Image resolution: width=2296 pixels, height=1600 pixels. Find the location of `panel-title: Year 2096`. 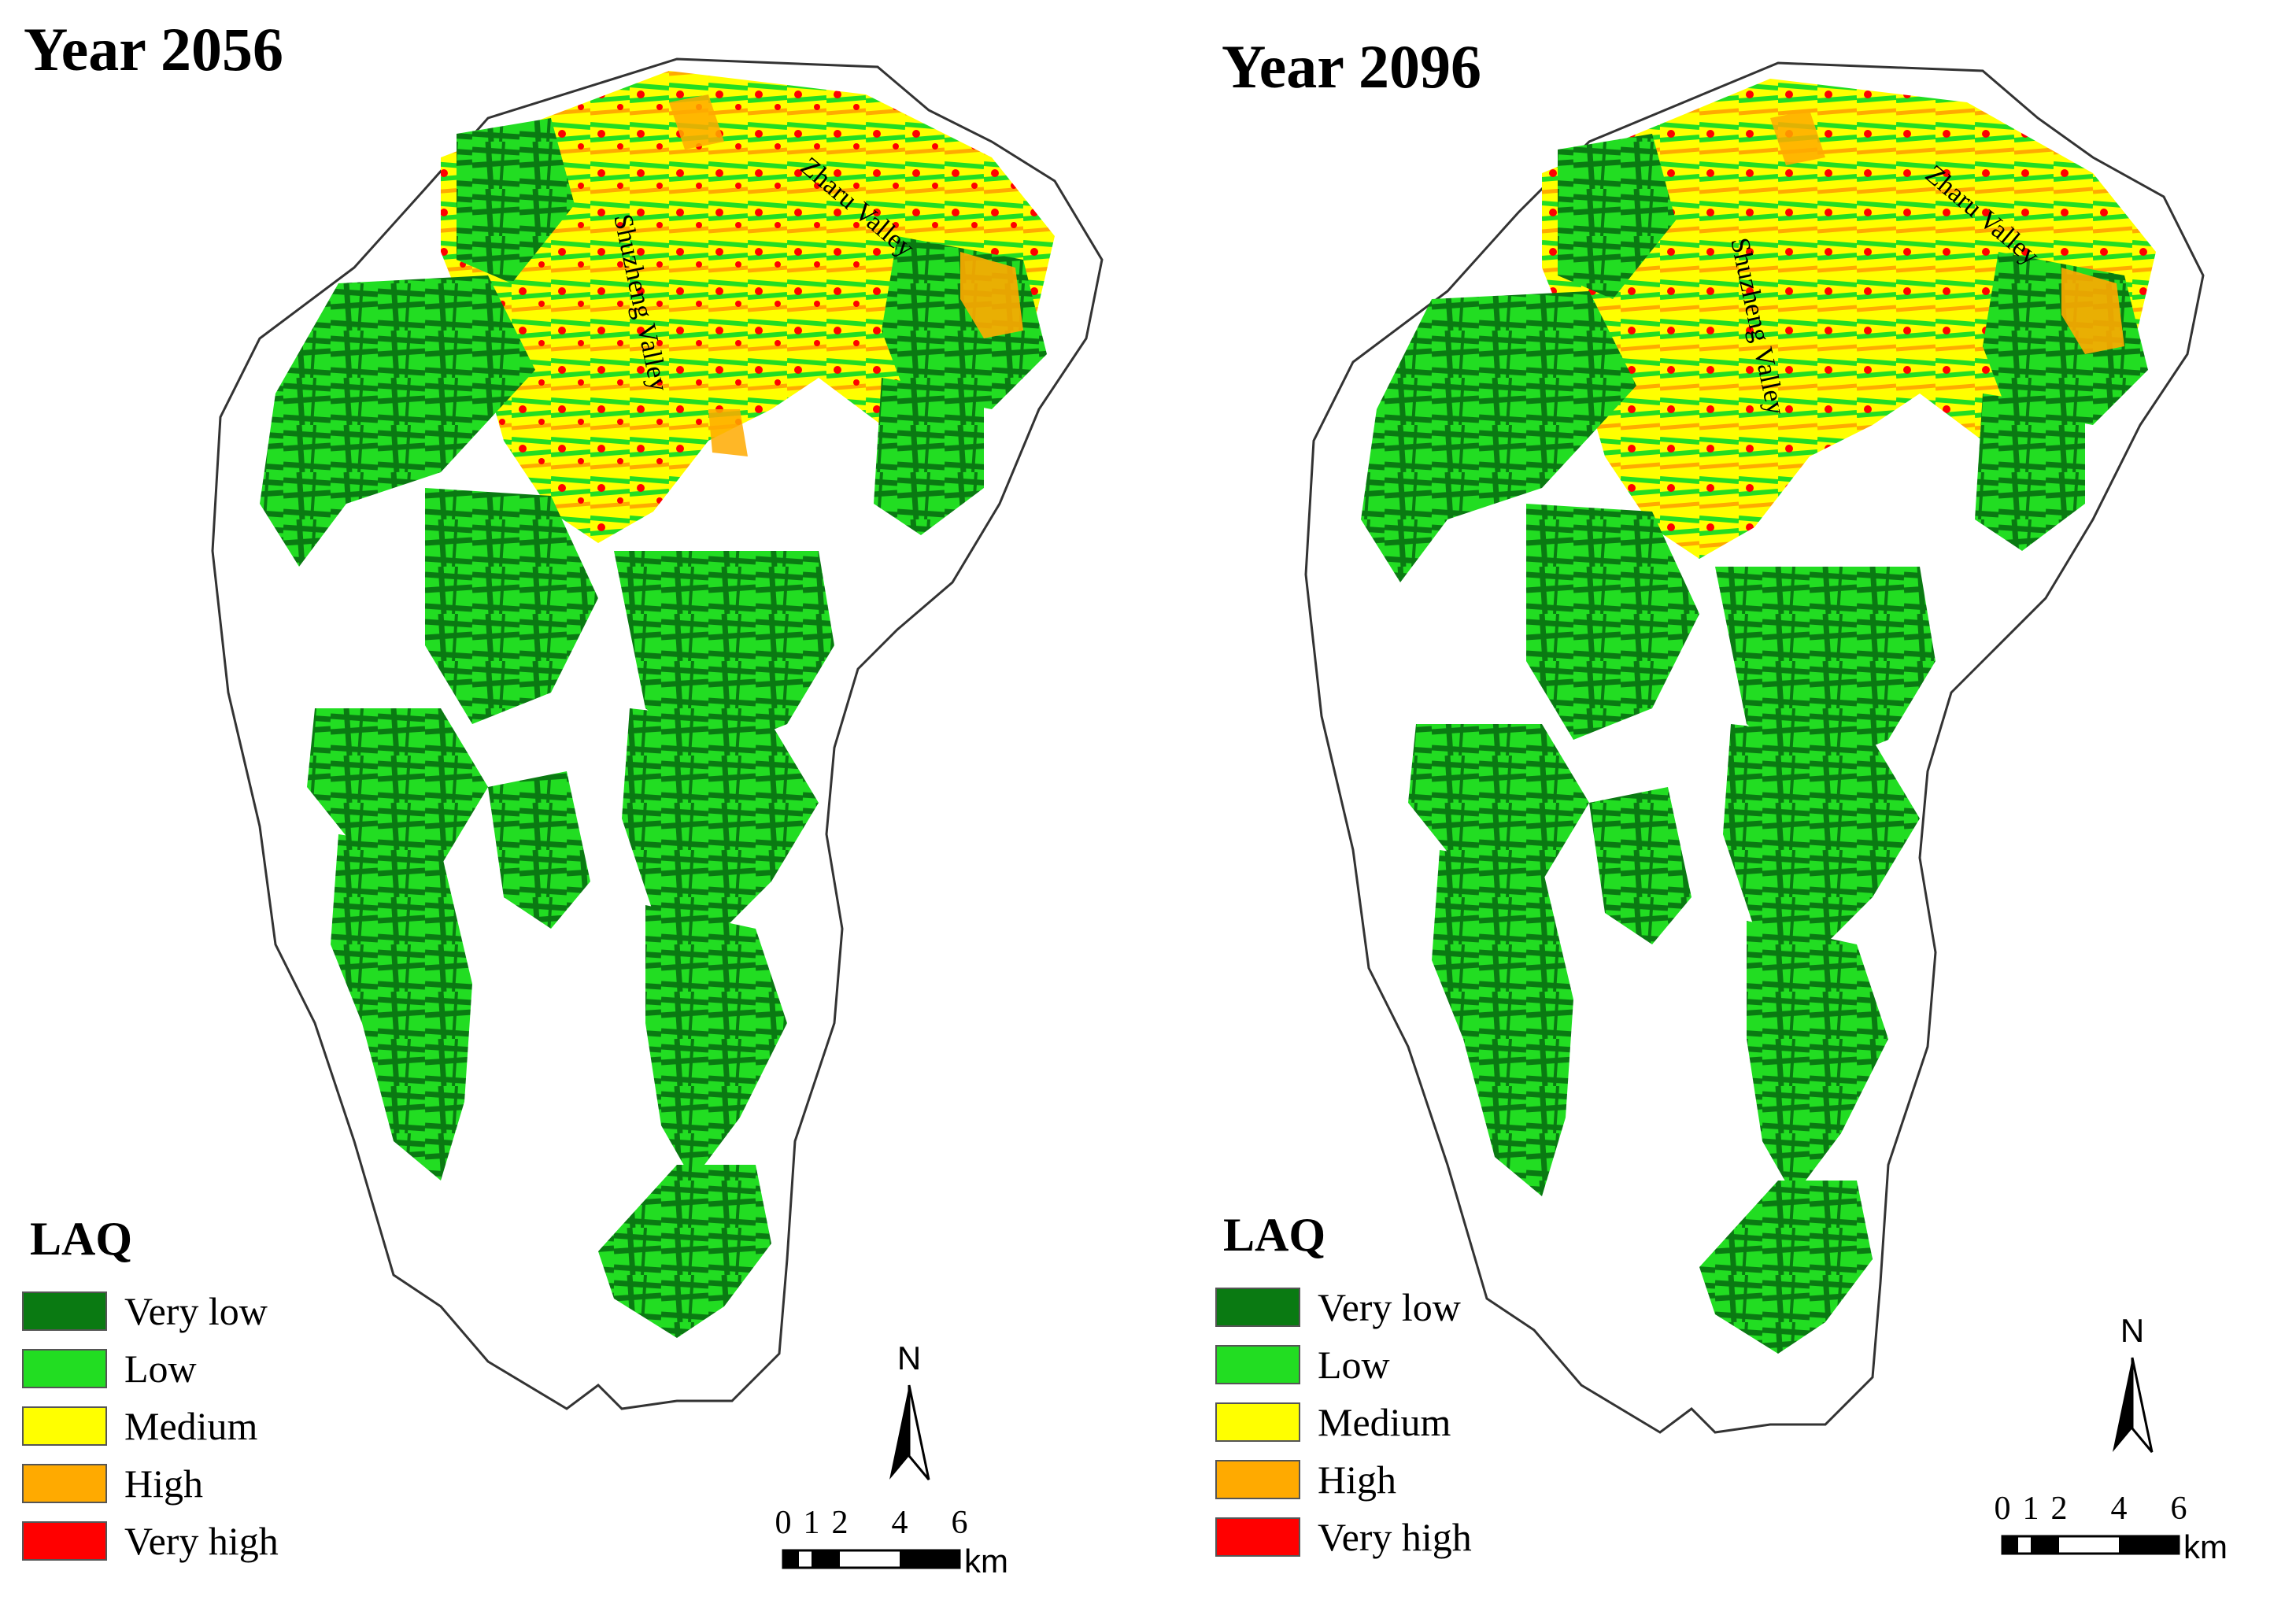

panel-title: Year 2096 is located at coordinates (1352, 66).